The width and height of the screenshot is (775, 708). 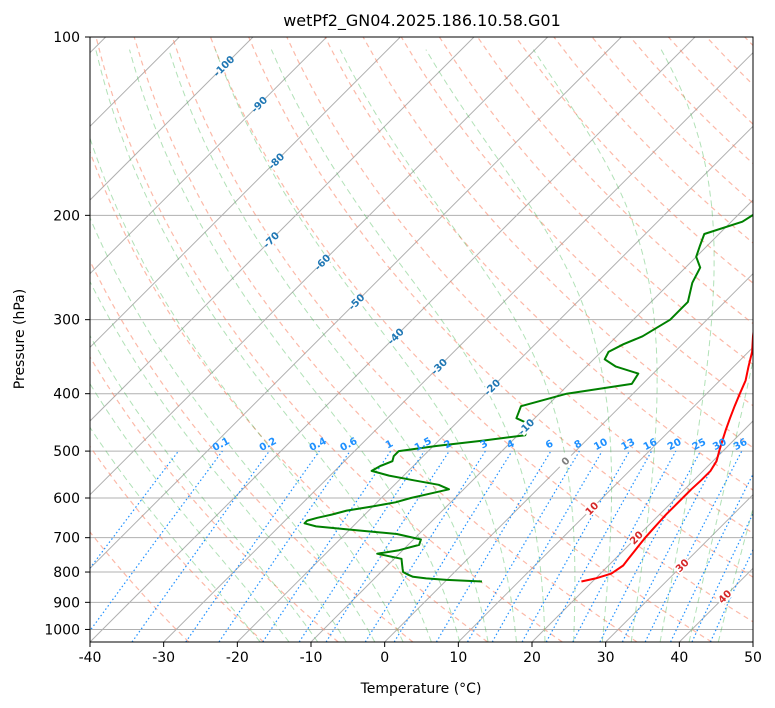 I want to click on x-tick-label: 40, so click(x=679, y=658).